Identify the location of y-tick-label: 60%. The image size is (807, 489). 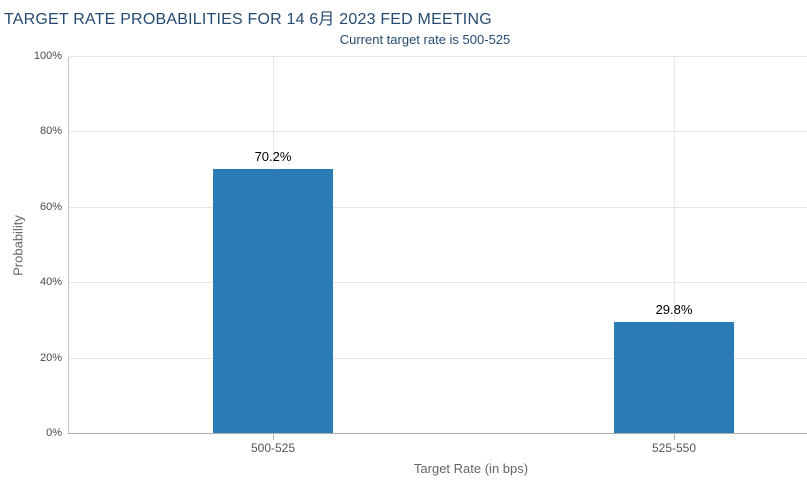
(50, 206).